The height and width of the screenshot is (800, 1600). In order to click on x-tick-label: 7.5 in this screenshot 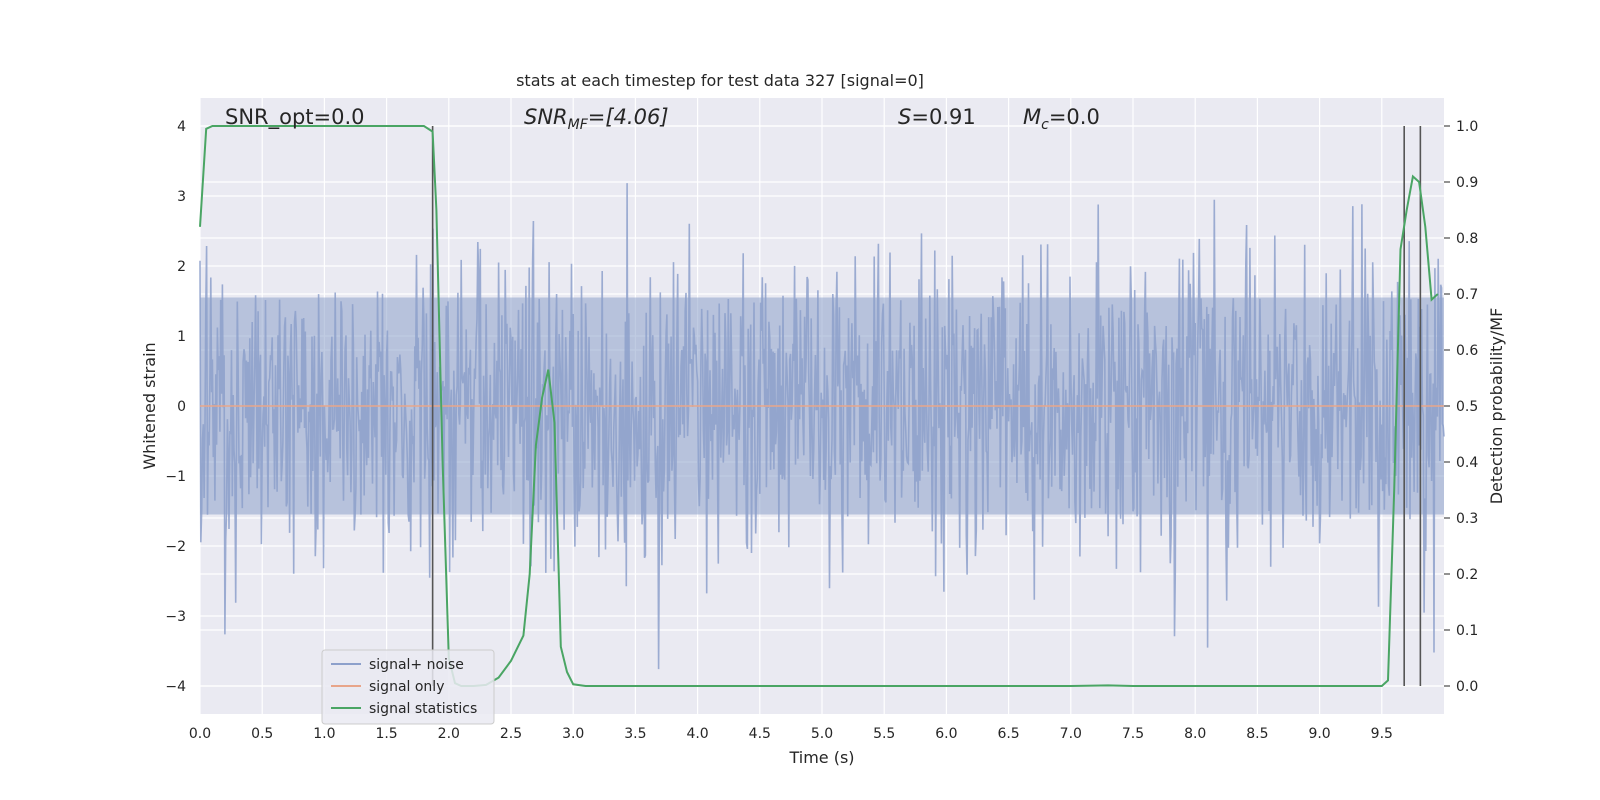, I will do `click(1133, 734)`.